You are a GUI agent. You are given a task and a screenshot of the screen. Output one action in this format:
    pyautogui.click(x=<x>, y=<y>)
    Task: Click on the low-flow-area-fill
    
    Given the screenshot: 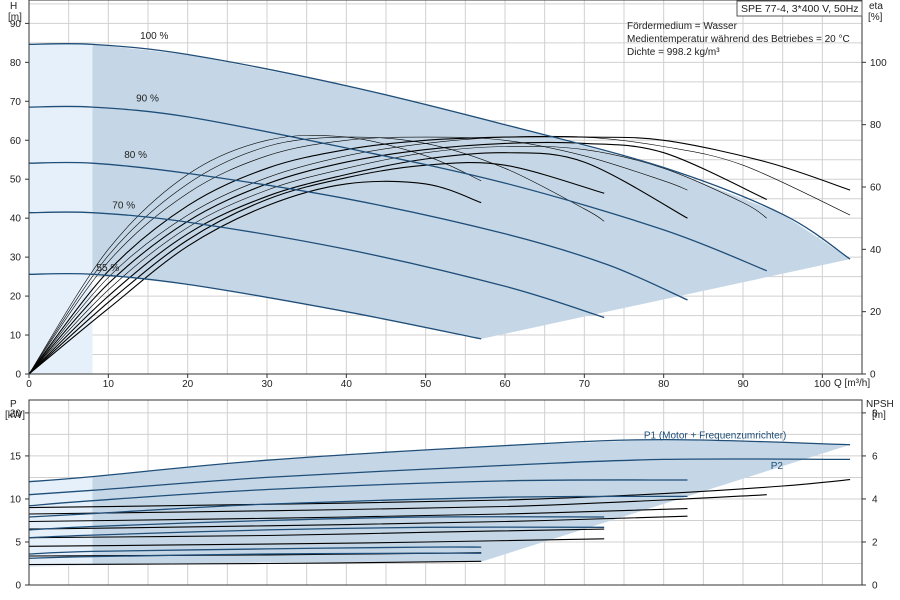 What is the action you would take?
    pyautogui.click(x=61, y=209)
    